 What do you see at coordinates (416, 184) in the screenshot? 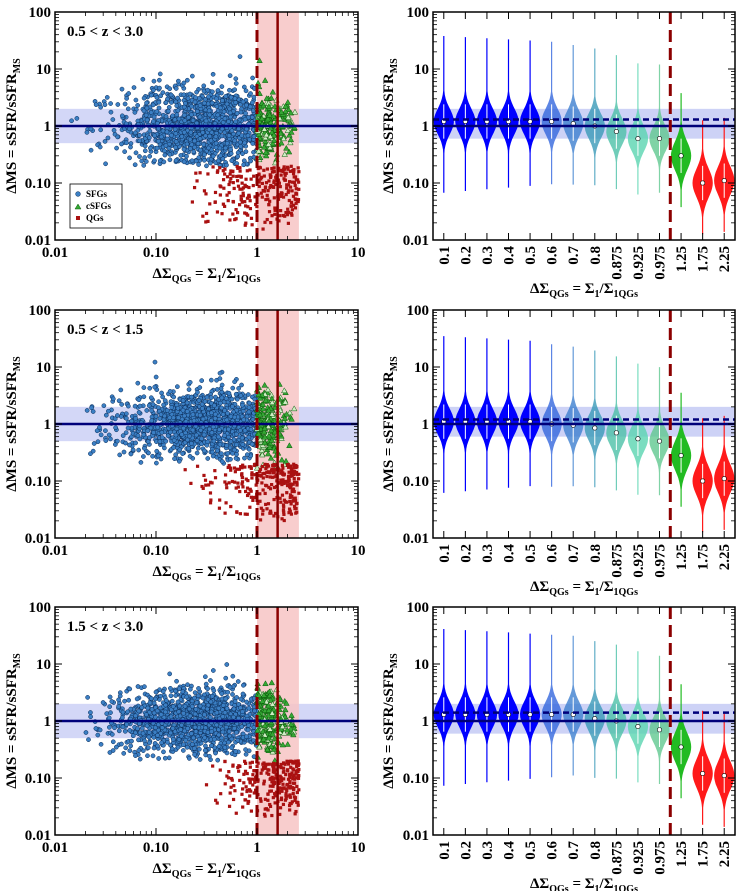
I see `y-tick-label: 0.10` at bounding box center [416, 184].